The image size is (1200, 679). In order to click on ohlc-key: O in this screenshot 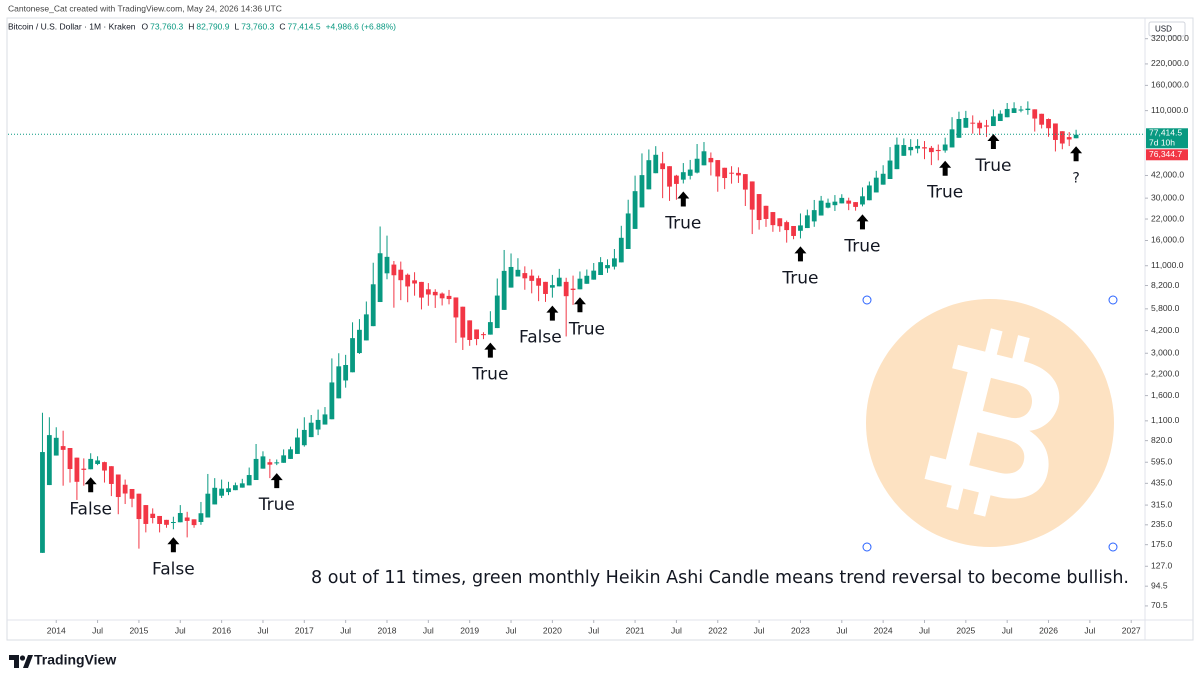, I will do `click(145, 26)`.